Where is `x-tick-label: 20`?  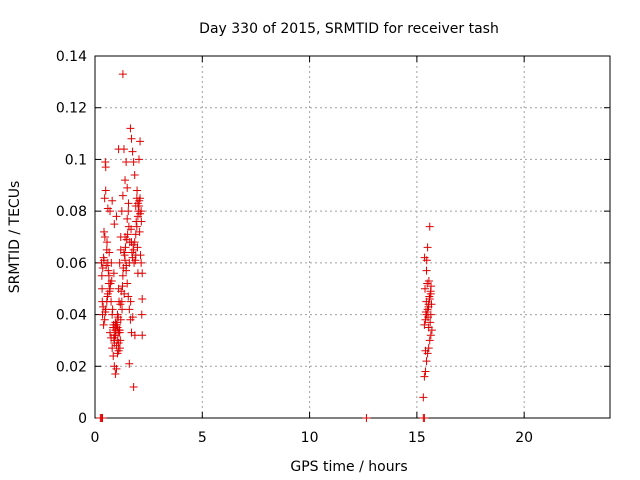 x-tick-label: 20 is located at coordinates (524, 438).